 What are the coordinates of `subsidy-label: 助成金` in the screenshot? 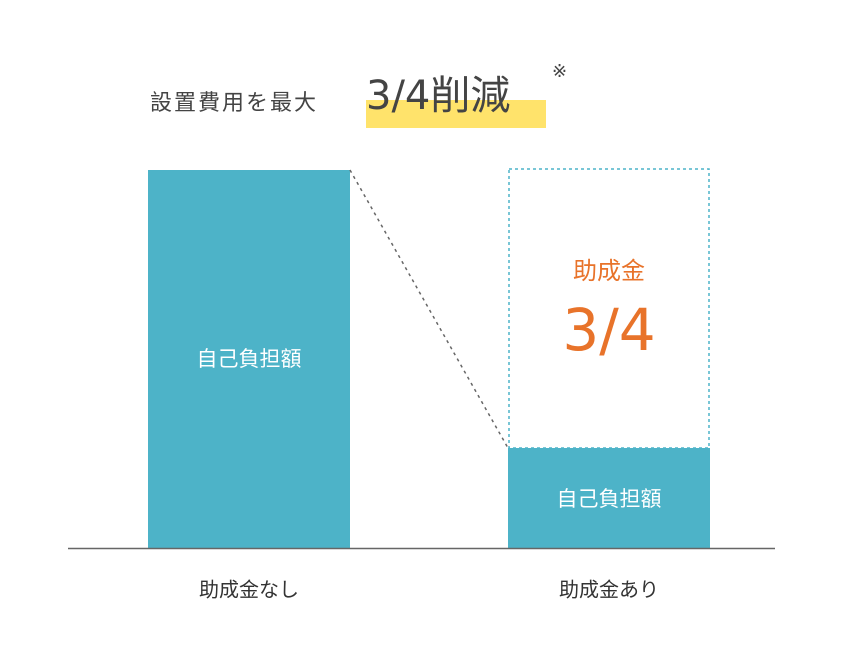 It's located at (609, 271).